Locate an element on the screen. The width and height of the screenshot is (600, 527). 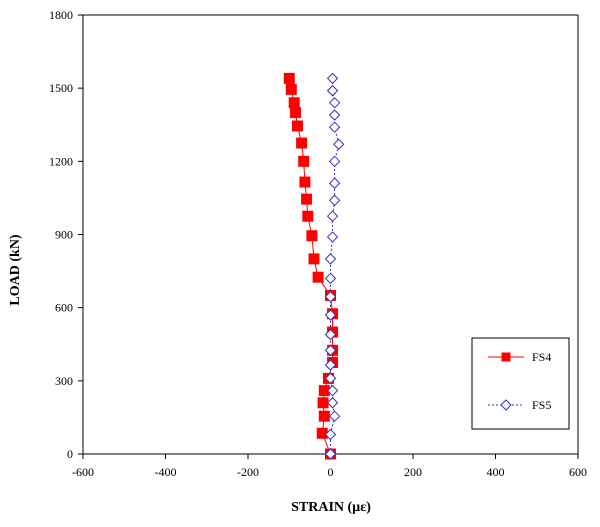
y-tick-label: 0 is located at coordinates (70, 454).